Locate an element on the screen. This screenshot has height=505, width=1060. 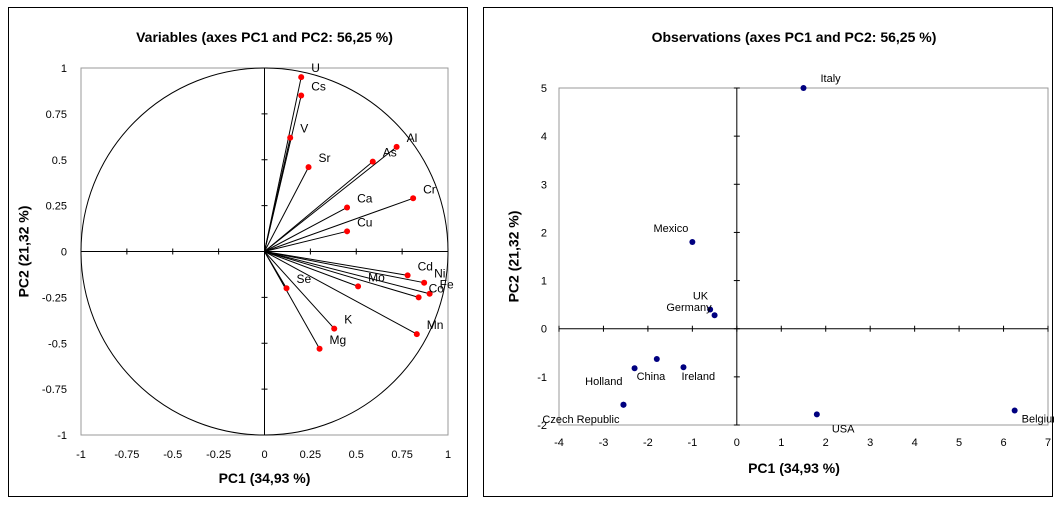
point-fe is located at coordinates (429, 293).